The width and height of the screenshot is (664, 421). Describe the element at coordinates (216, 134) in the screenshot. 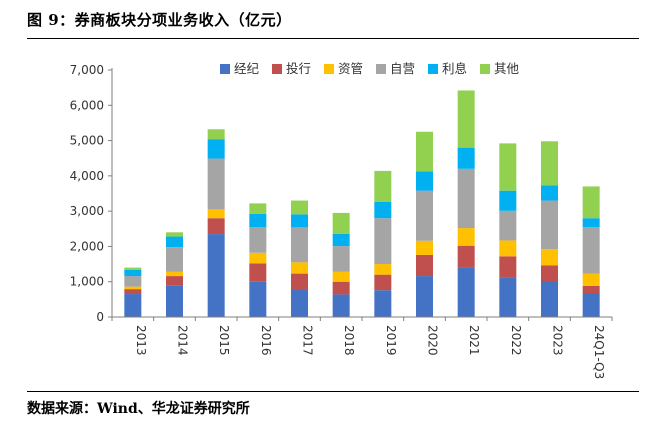

I see `bar-segment-其他-2015` at that location.